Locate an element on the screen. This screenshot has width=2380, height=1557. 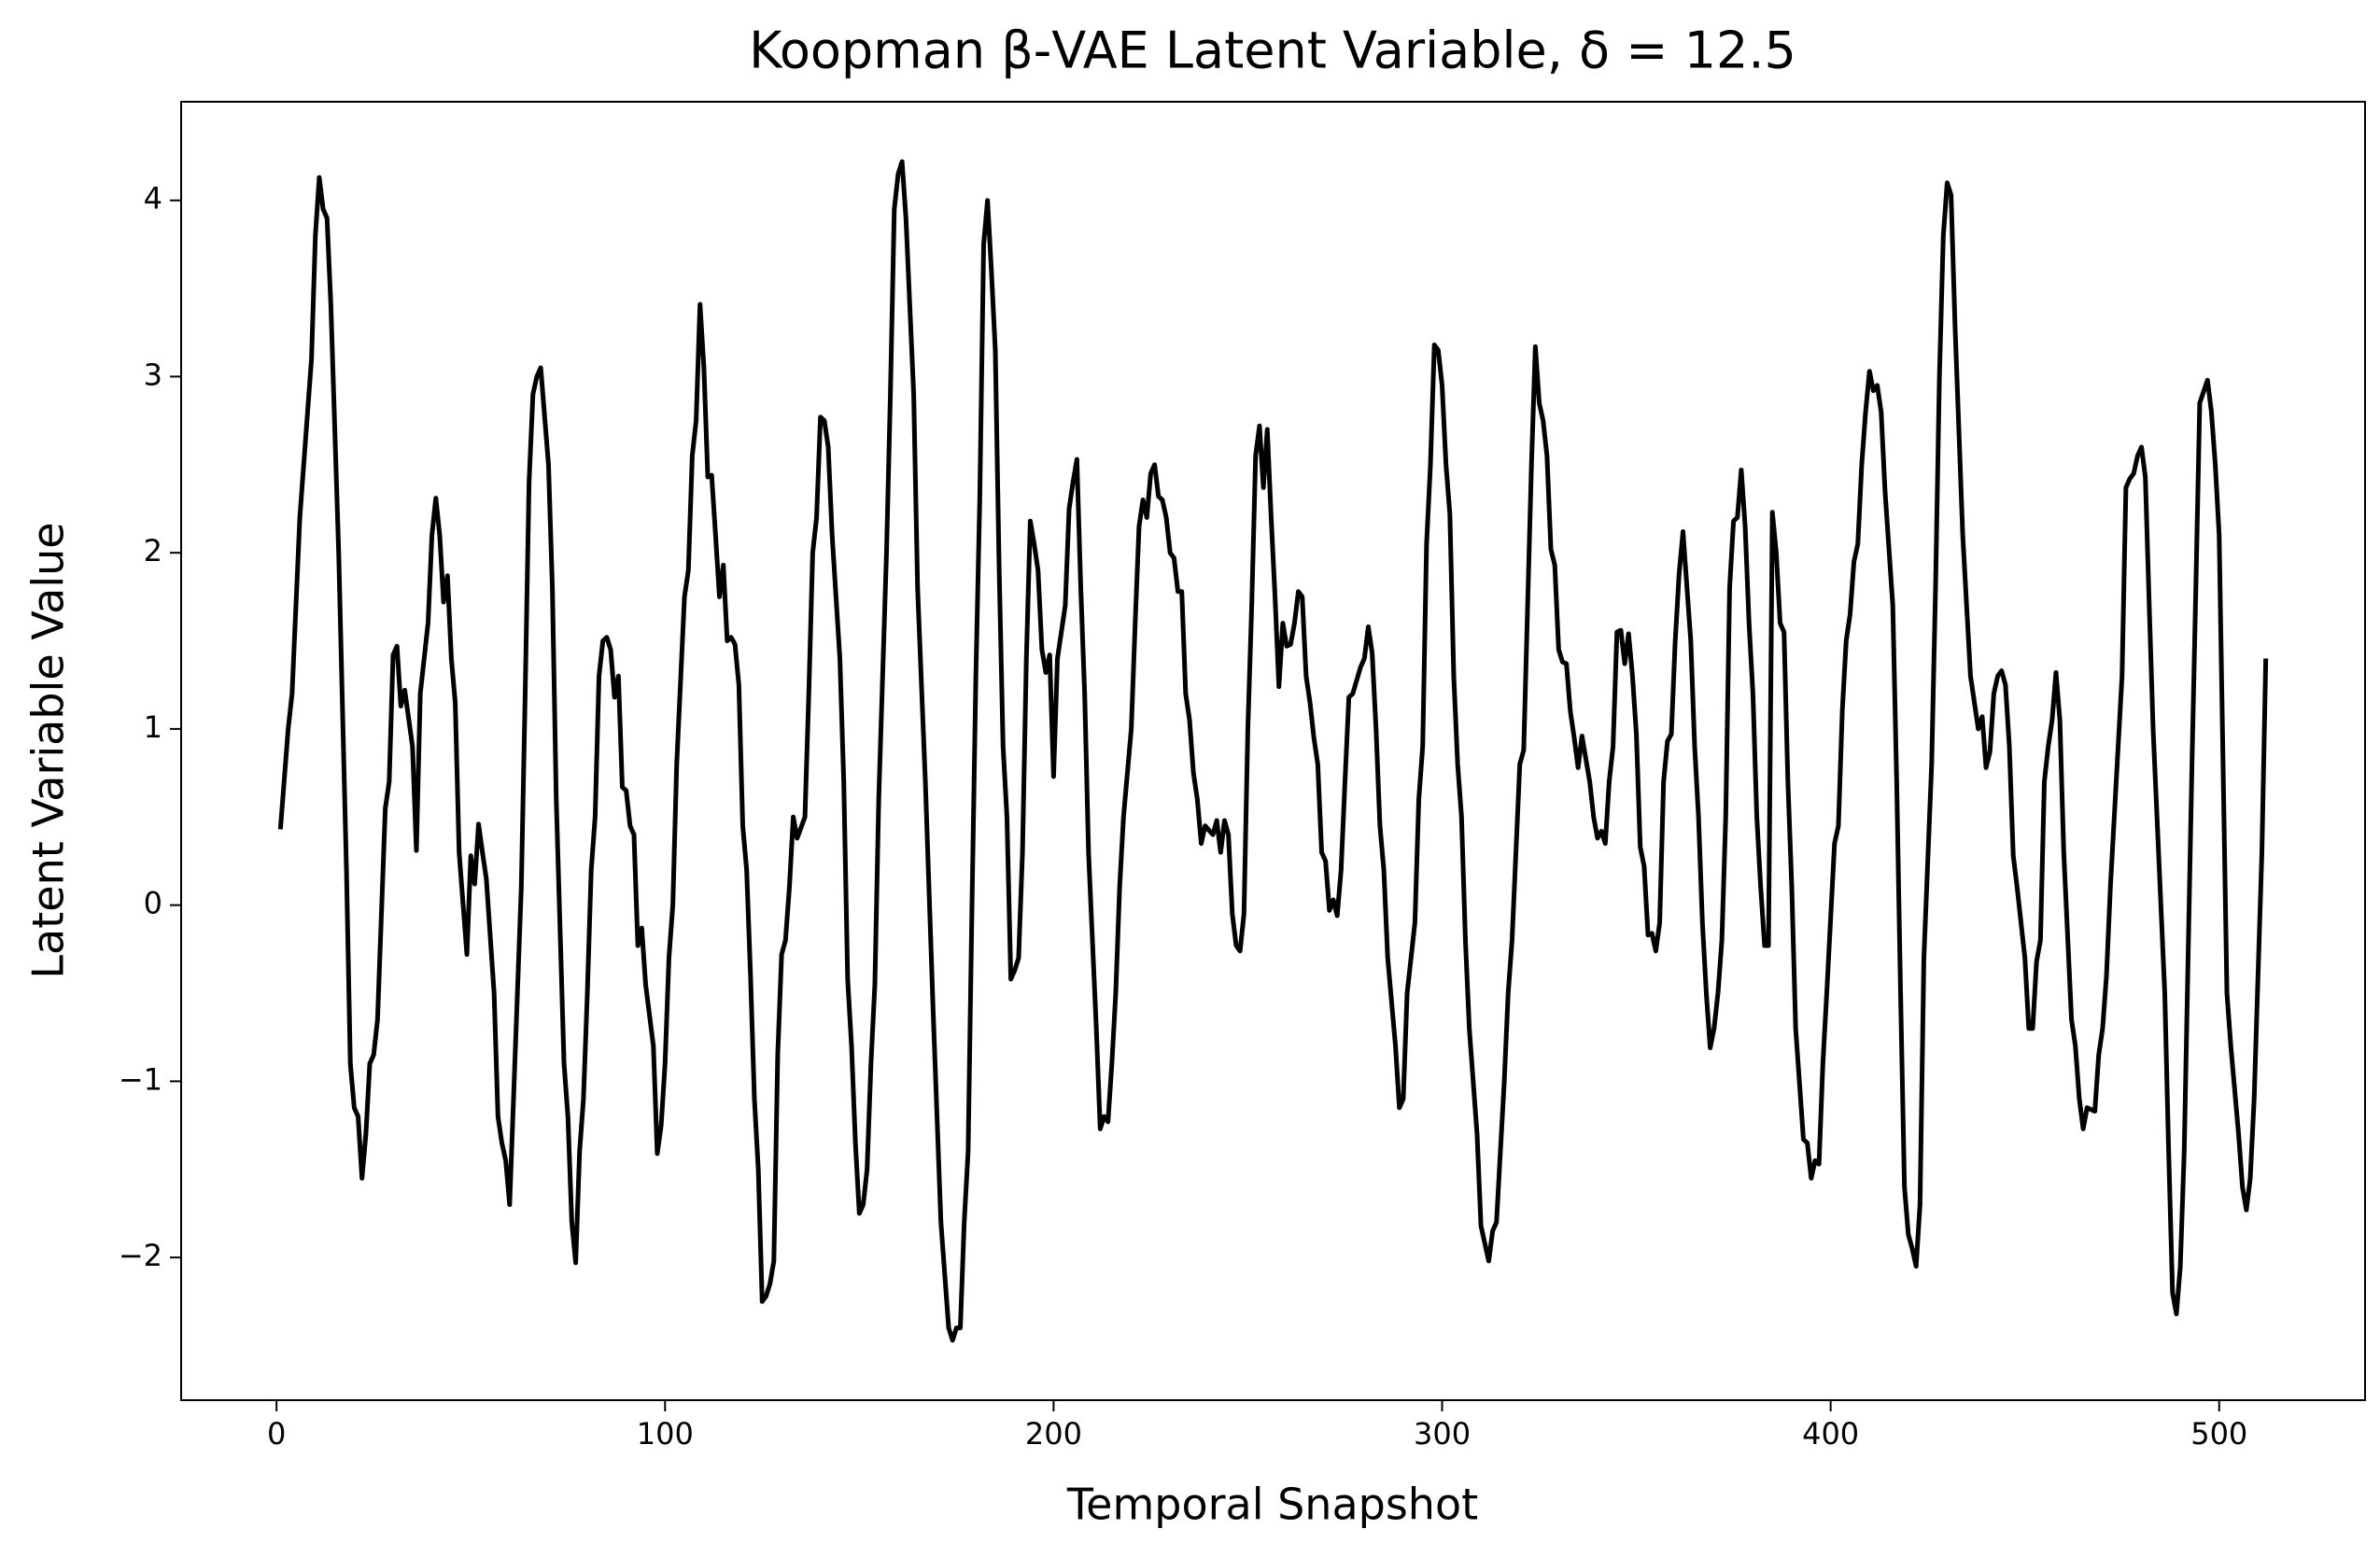
x-tick-label: 100 is located at coordinates (665, 1434).